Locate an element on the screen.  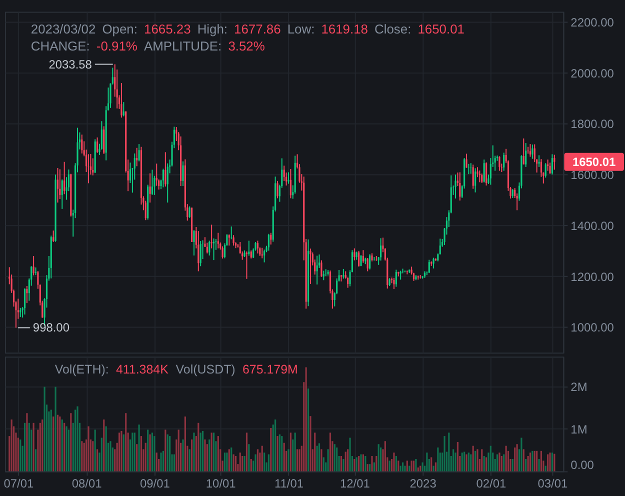
annotation: 2023/03/02 is located at coordinates (63, 29).